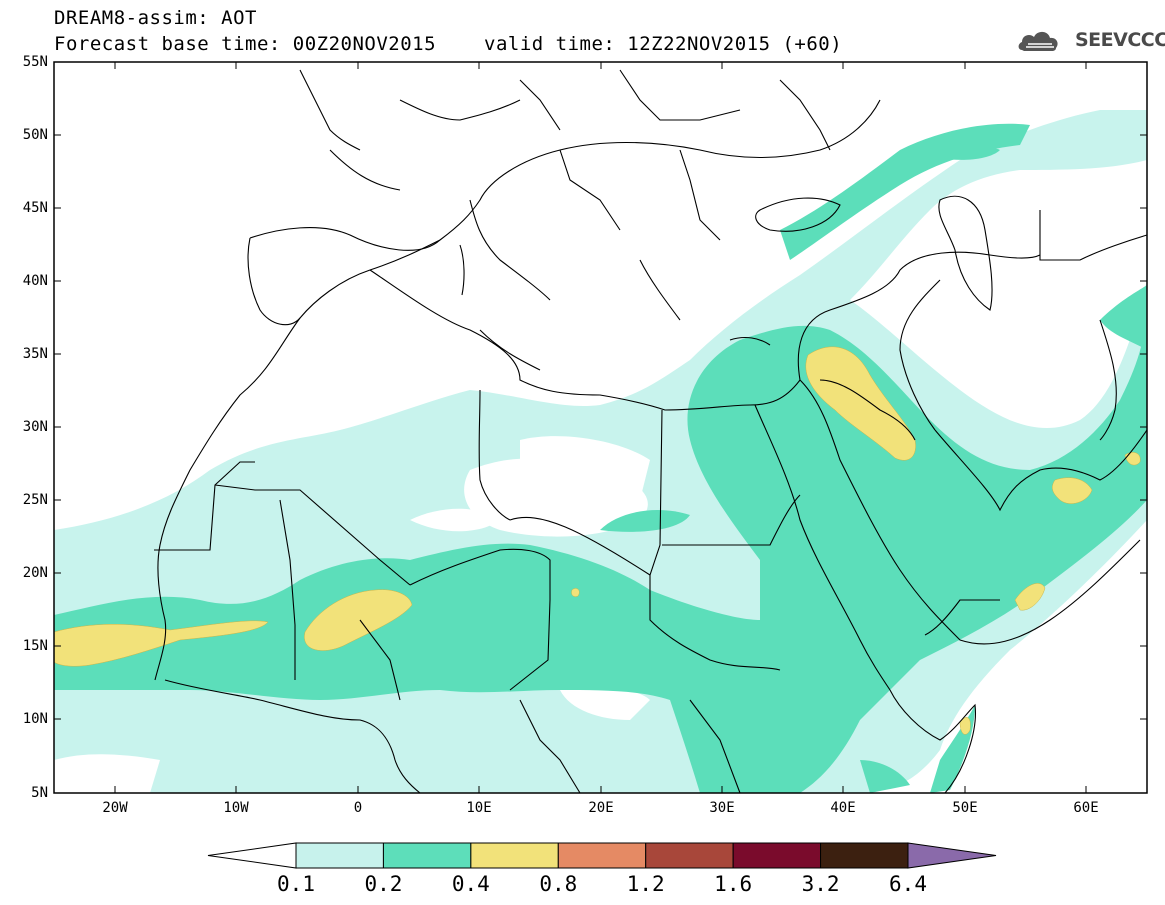 This screenshot has width=1165, height=905. Describe the element at coordinates (35, 208) in the screenshot. I see `lat-label: 45N` at that location.